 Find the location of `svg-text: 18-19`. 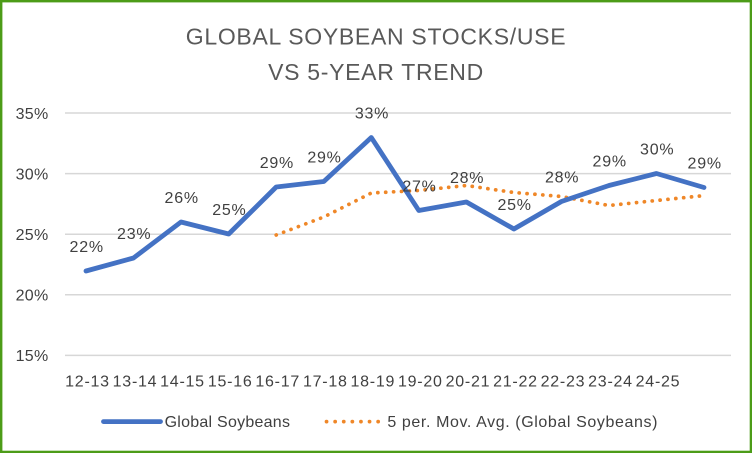

svg-text: 18-19 is located at coordinates (372, 381).